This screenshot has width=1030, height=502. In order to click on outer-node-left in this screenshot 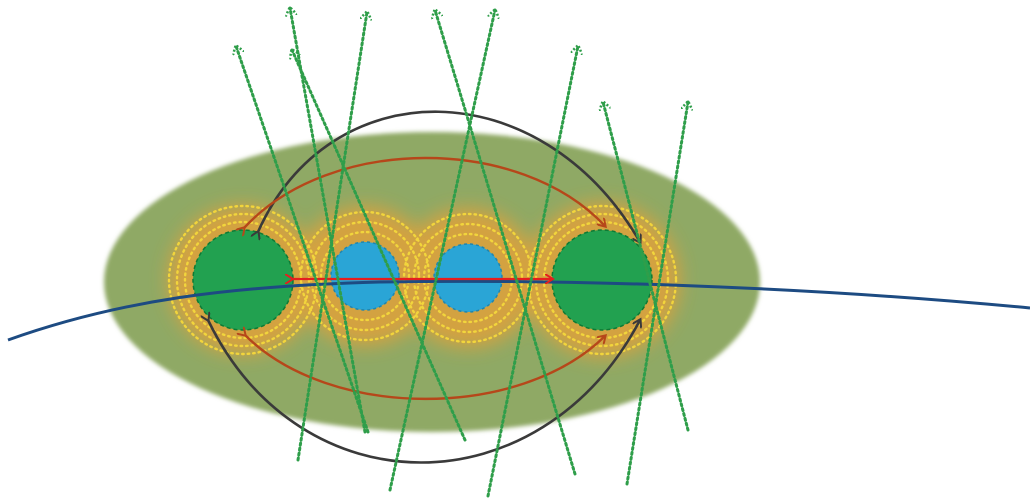, I will do `click(243, 280)`.